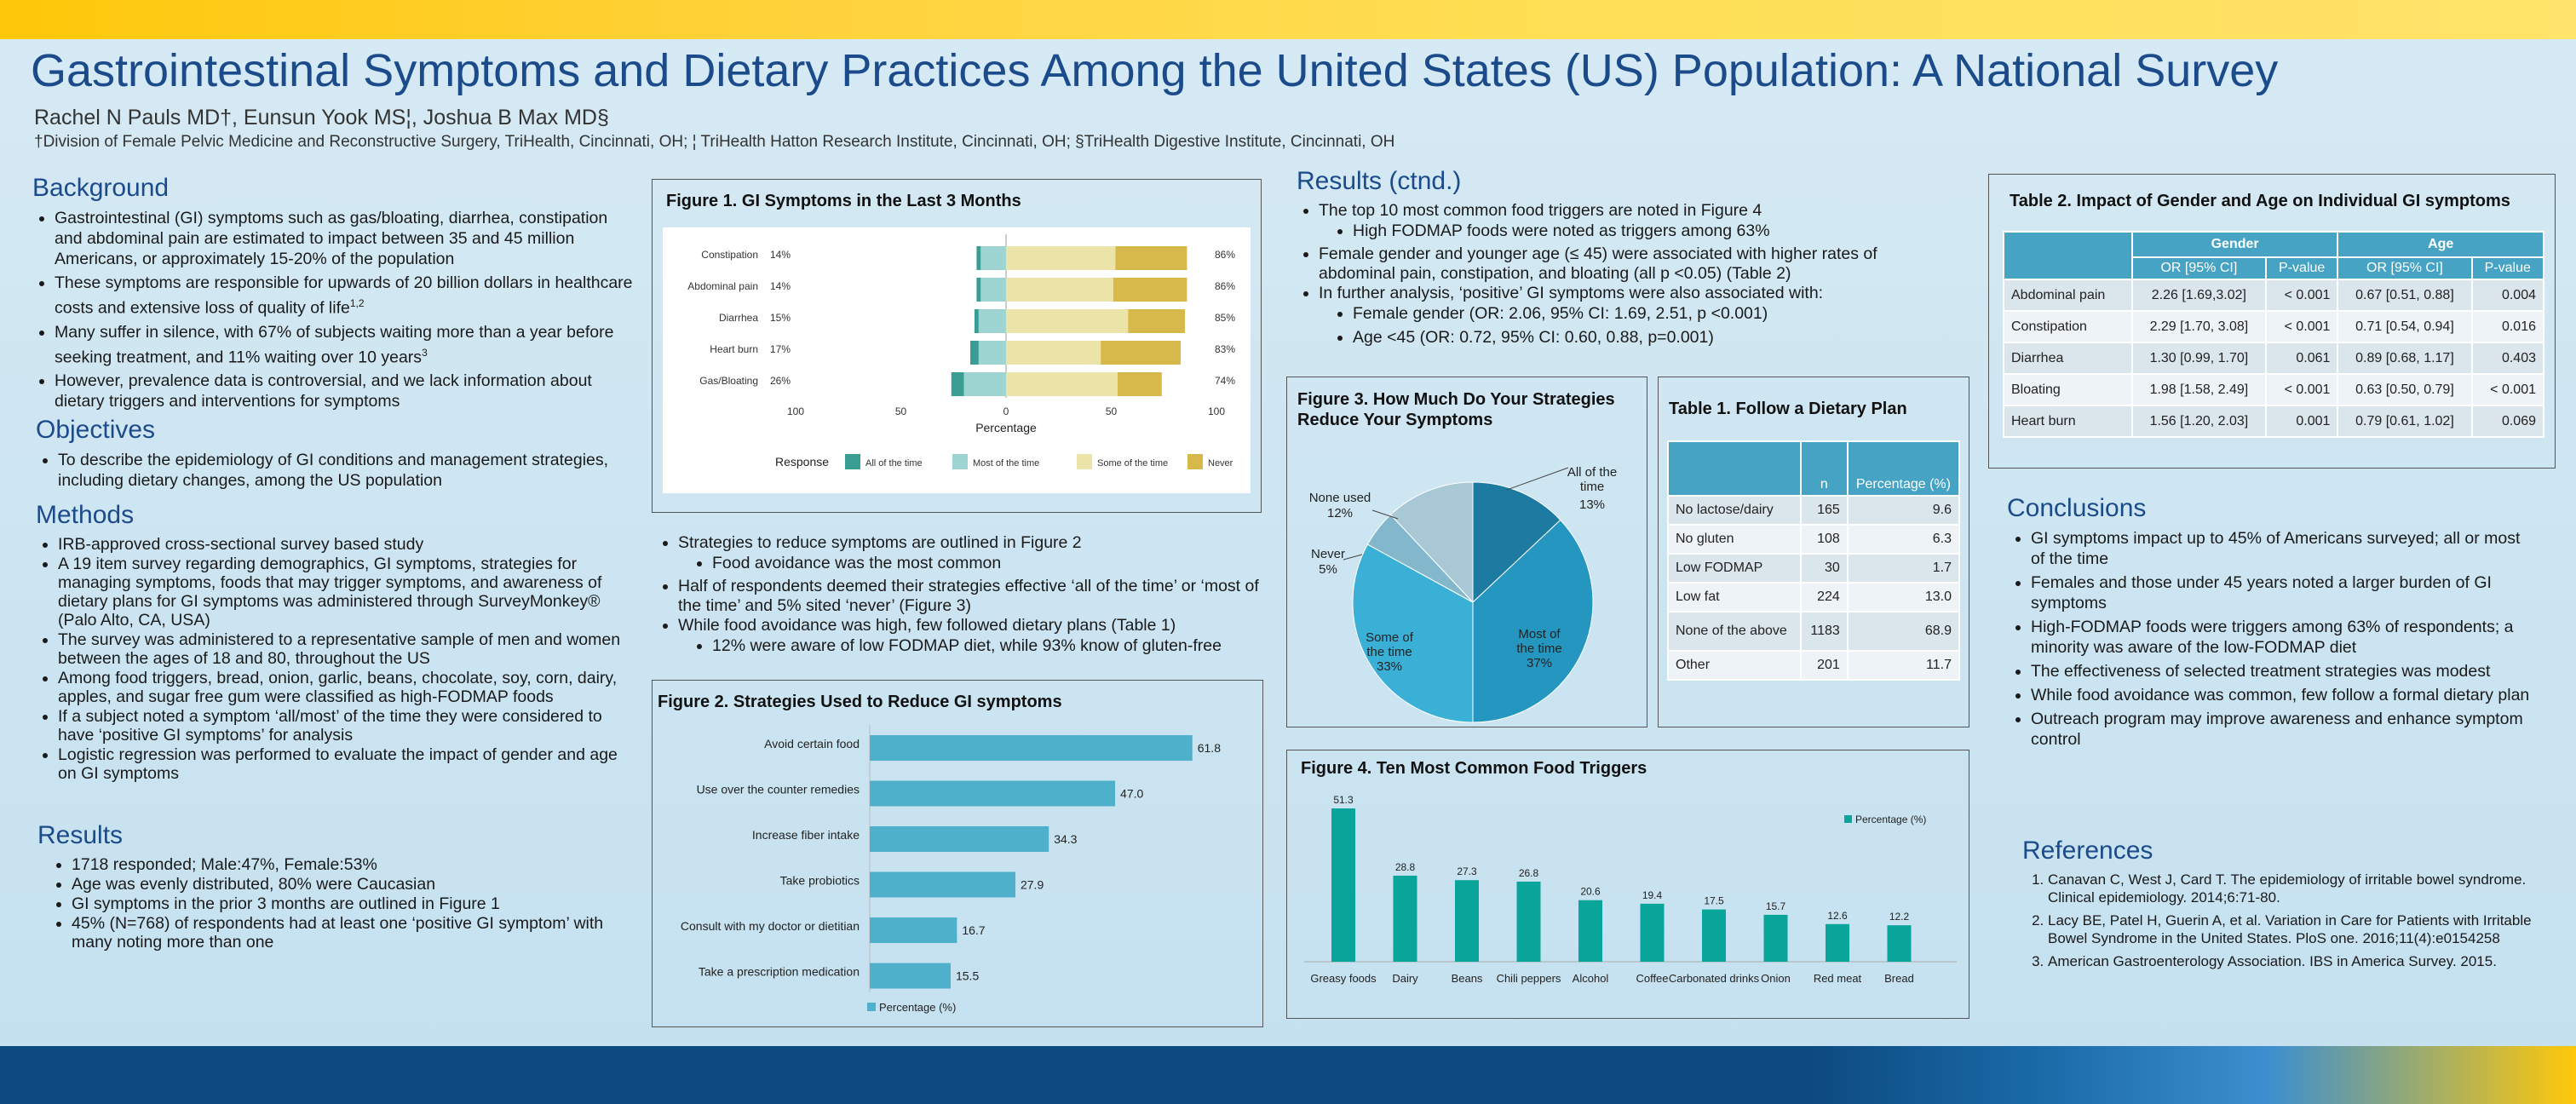 Image resolution: width=2576 pixels, height=1104 pixels. What do you see at coordinates (1776, 906) in the screenshot?
I see `fig4-value-label: 15.7` at bounding box center [1776, 906].